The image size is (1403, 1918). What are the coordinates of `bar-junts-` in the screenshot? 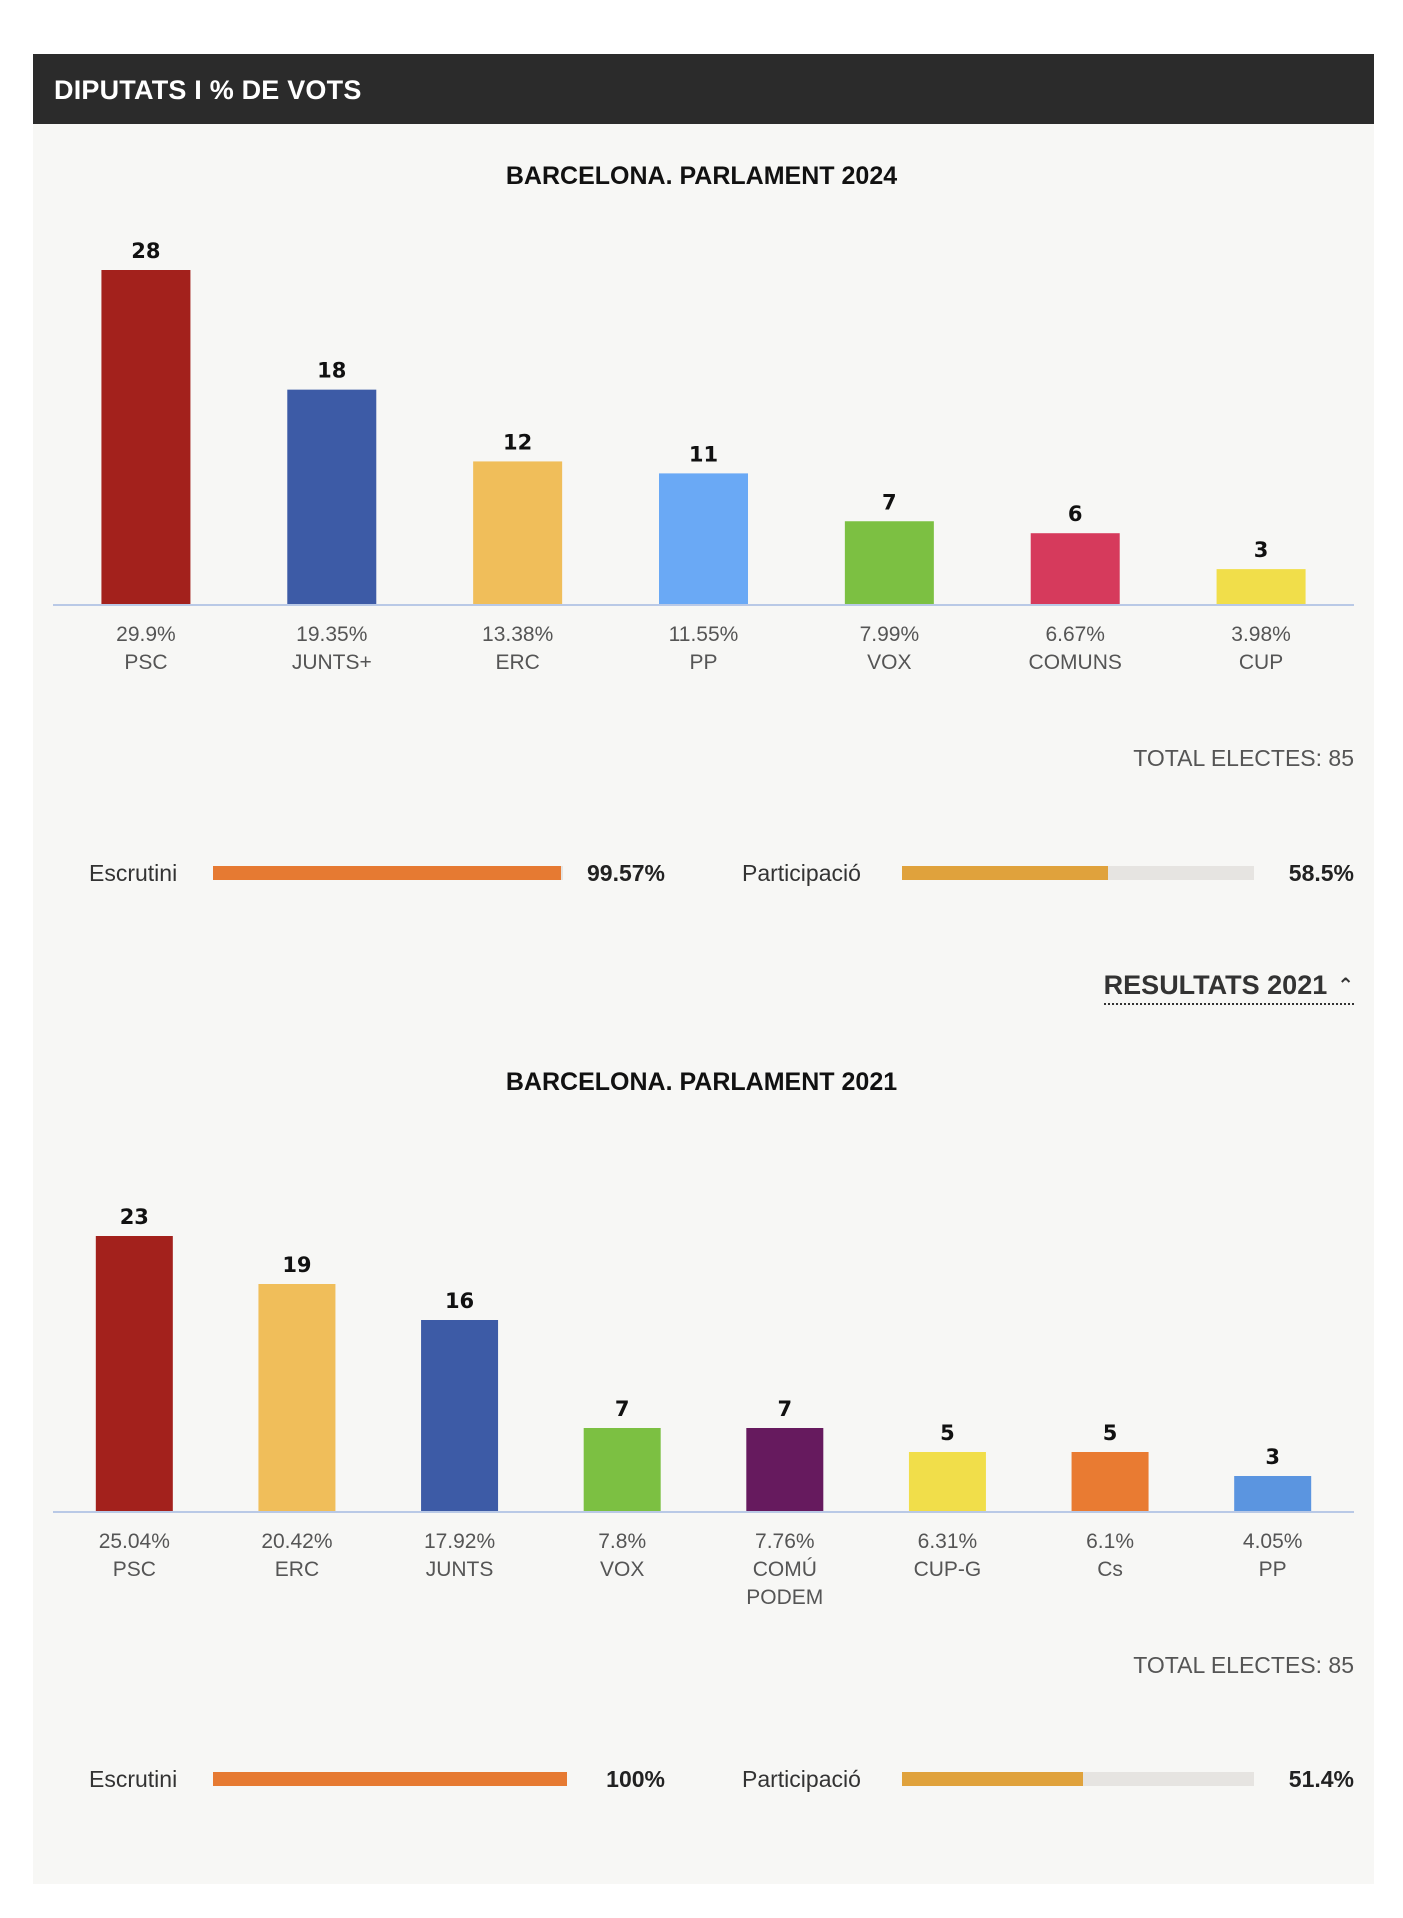 It's located at (332, 497).